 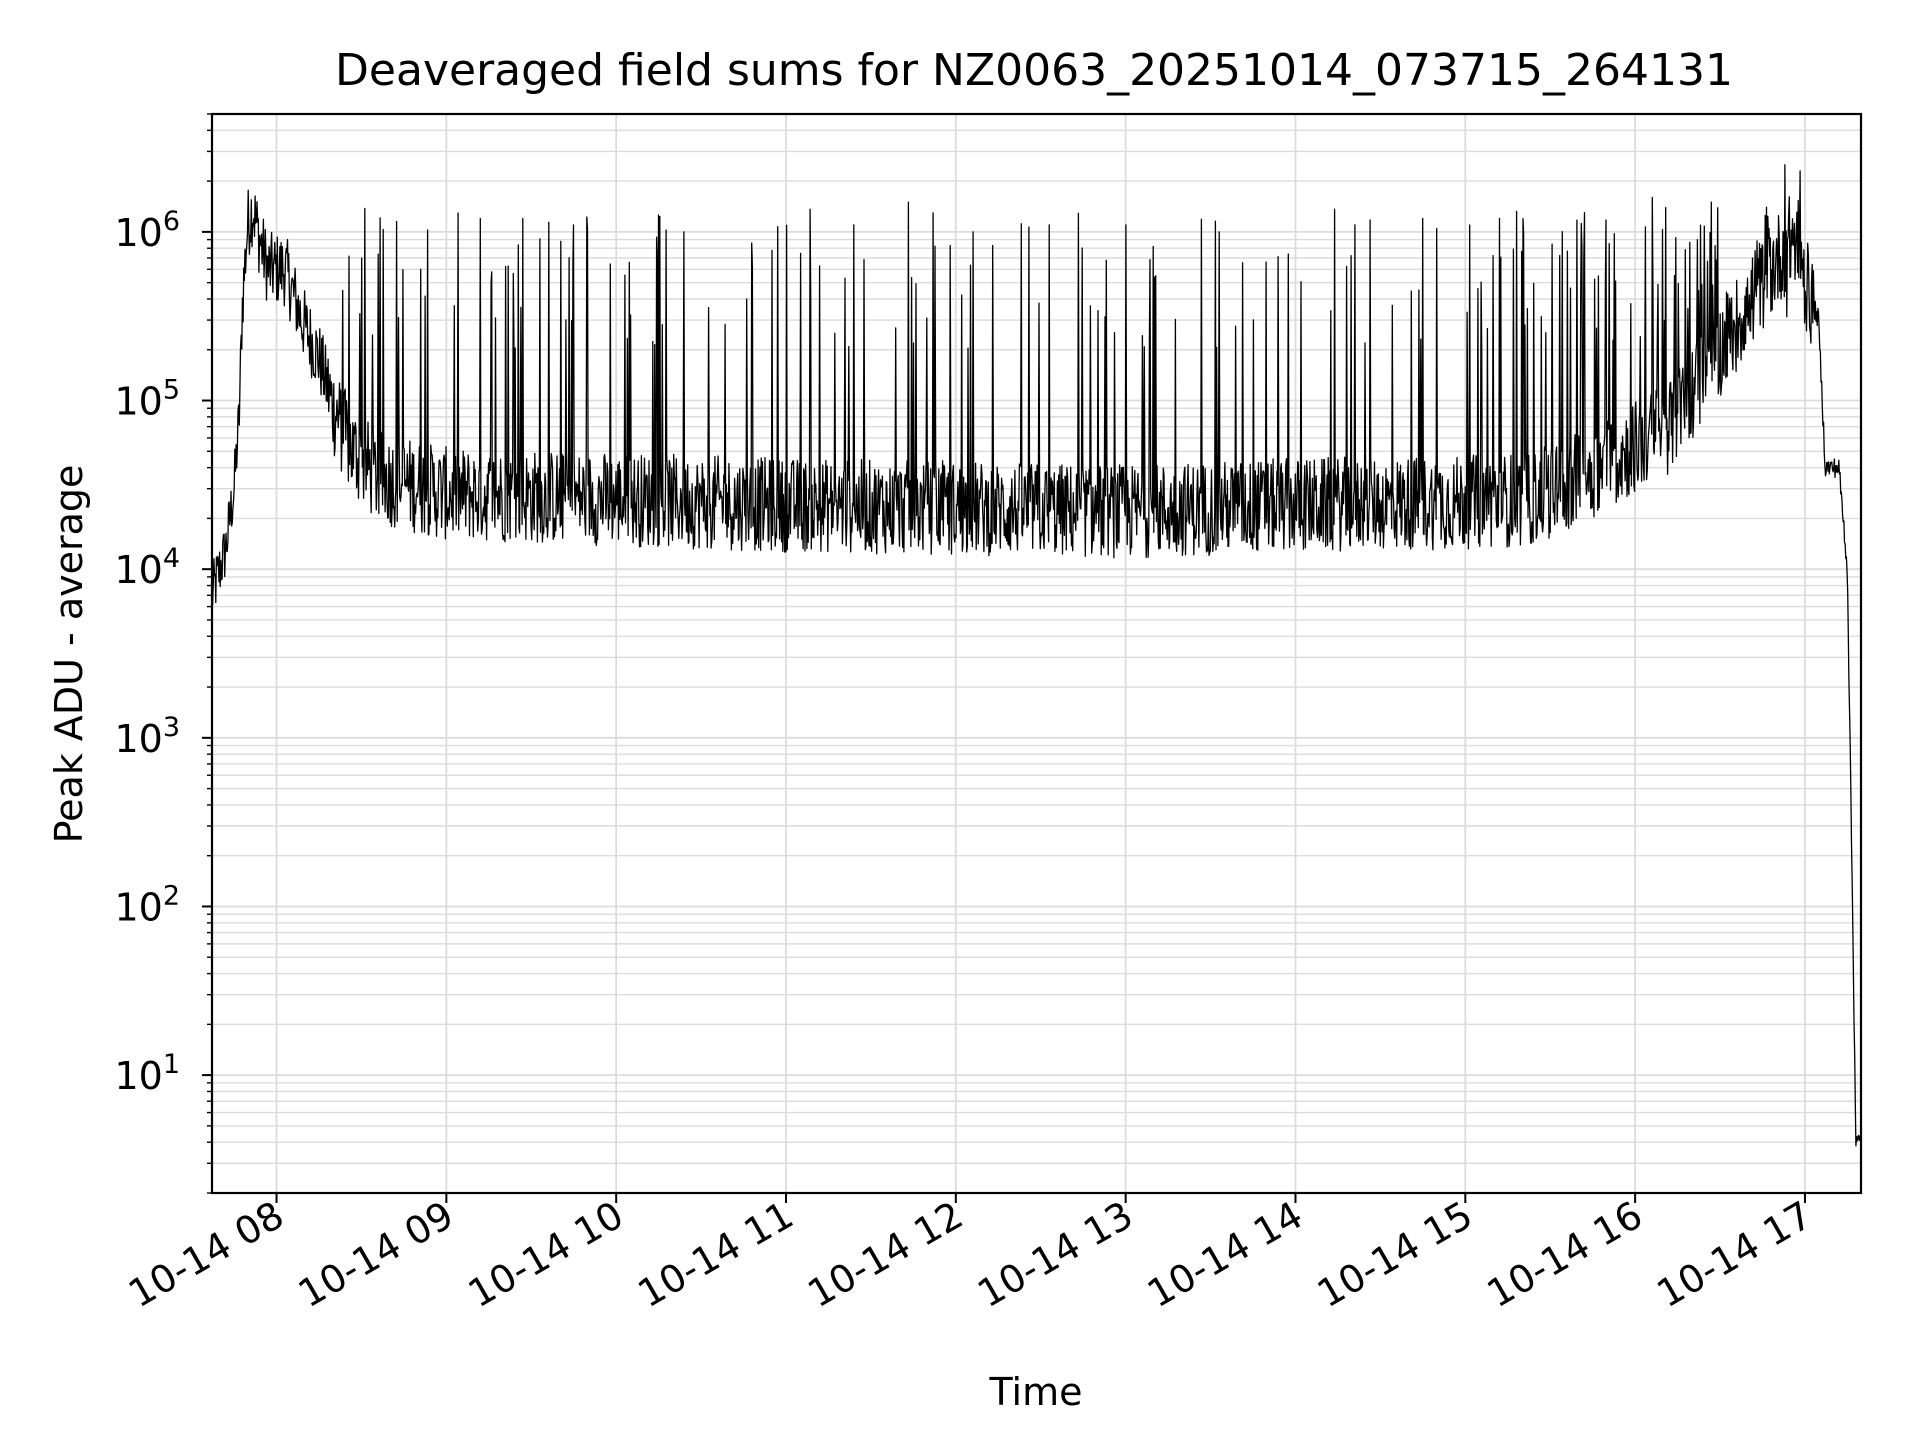 I want to click on y-axis-label: Peak ADU - average, so click(x=69, y=654).